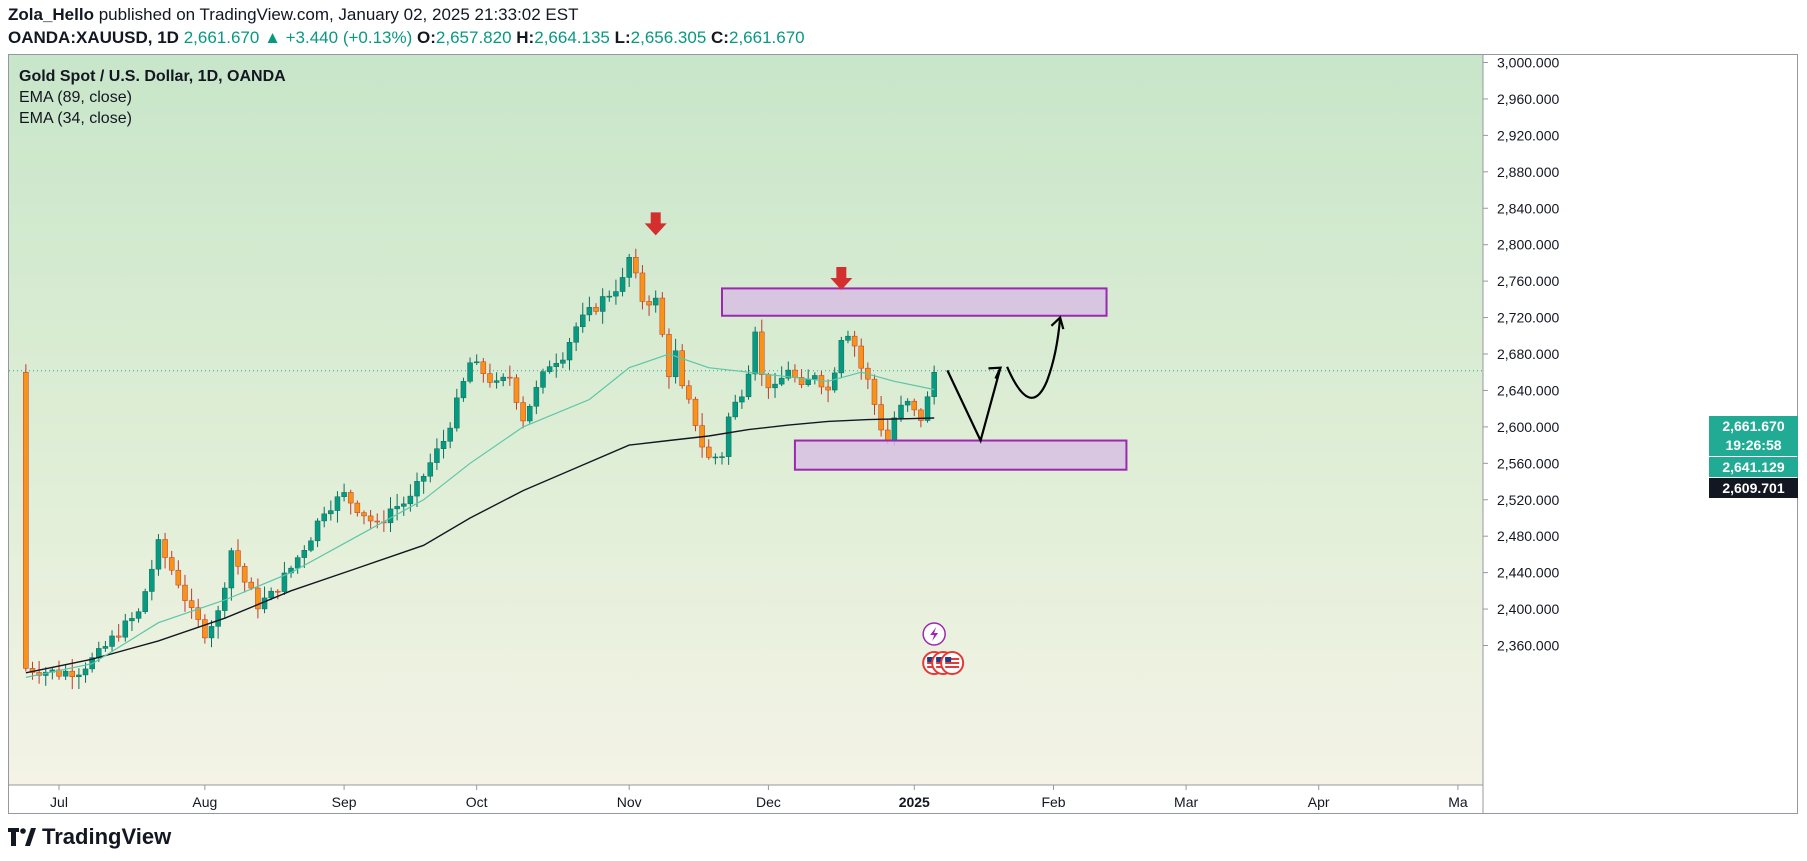 The width and height of the screenshot is (1807, 861). What do you see at coordinates (75, 118) in the screenshot?
I see `legend-ema34: EMA (34, close)` at bounding box center [75, 118].